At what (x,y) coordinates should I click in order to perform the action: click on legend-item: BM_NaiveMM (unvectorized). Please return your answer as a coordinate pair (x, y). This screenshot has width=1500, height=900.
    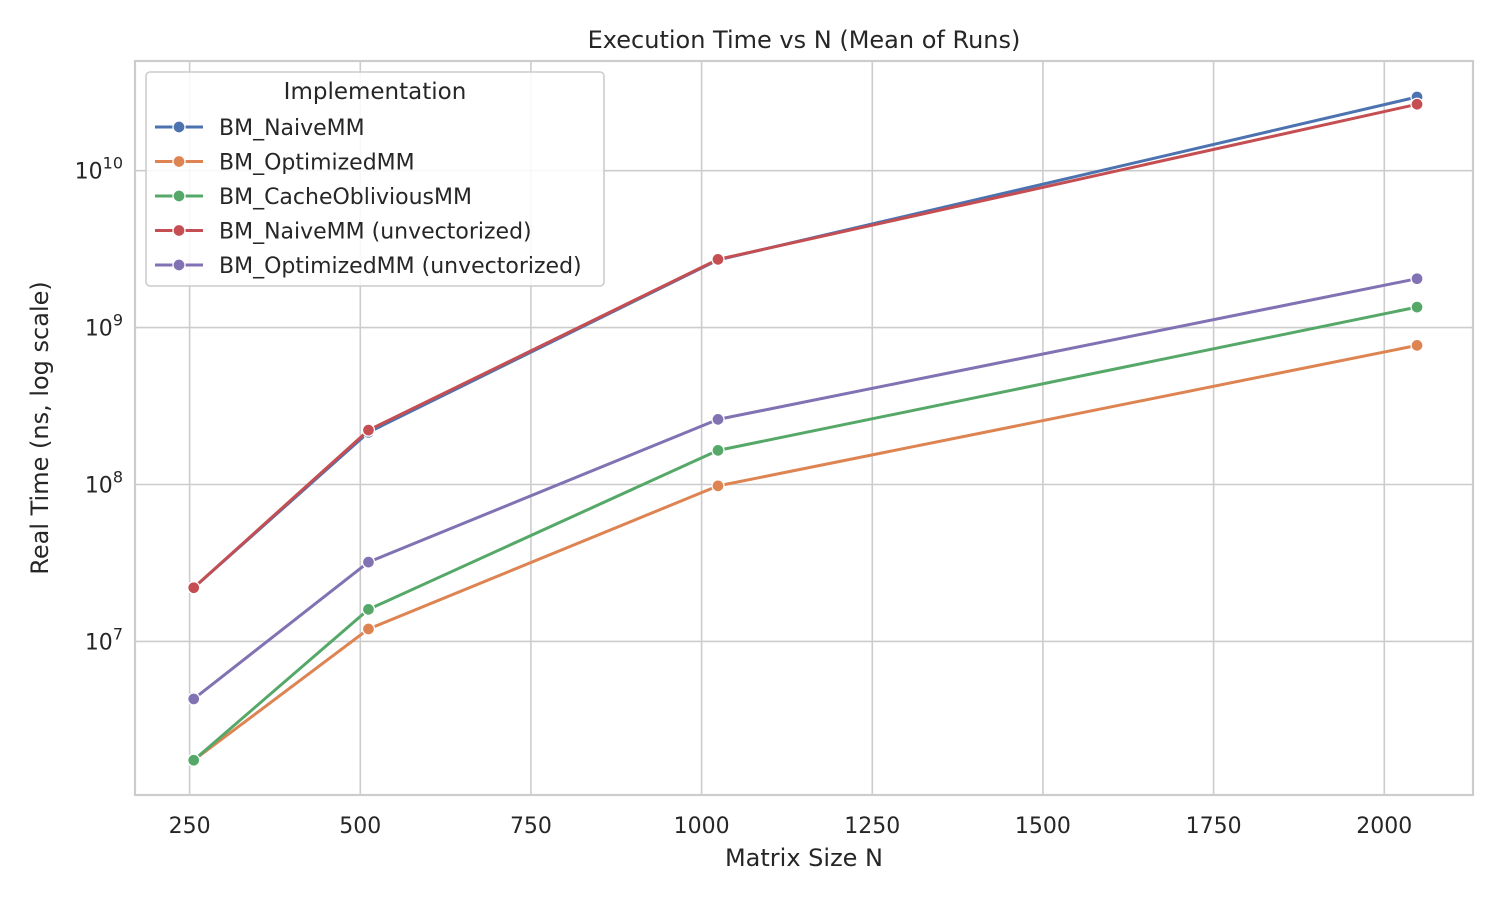
    Looking at the image, I should click on (343, 232).